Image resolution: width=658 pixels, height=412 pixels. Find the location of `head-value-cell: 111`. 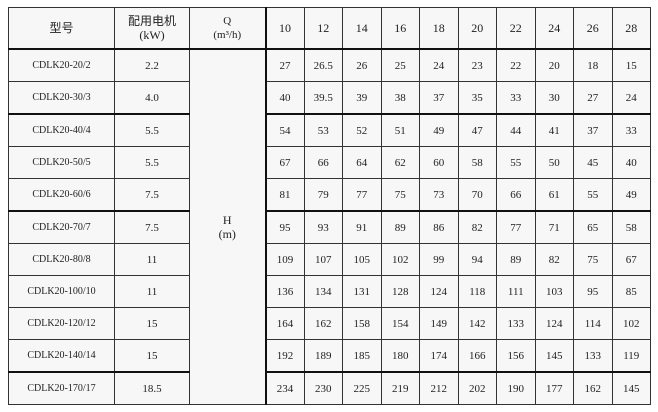

head-value-cell: 111 is located at coordinates (516, 291).